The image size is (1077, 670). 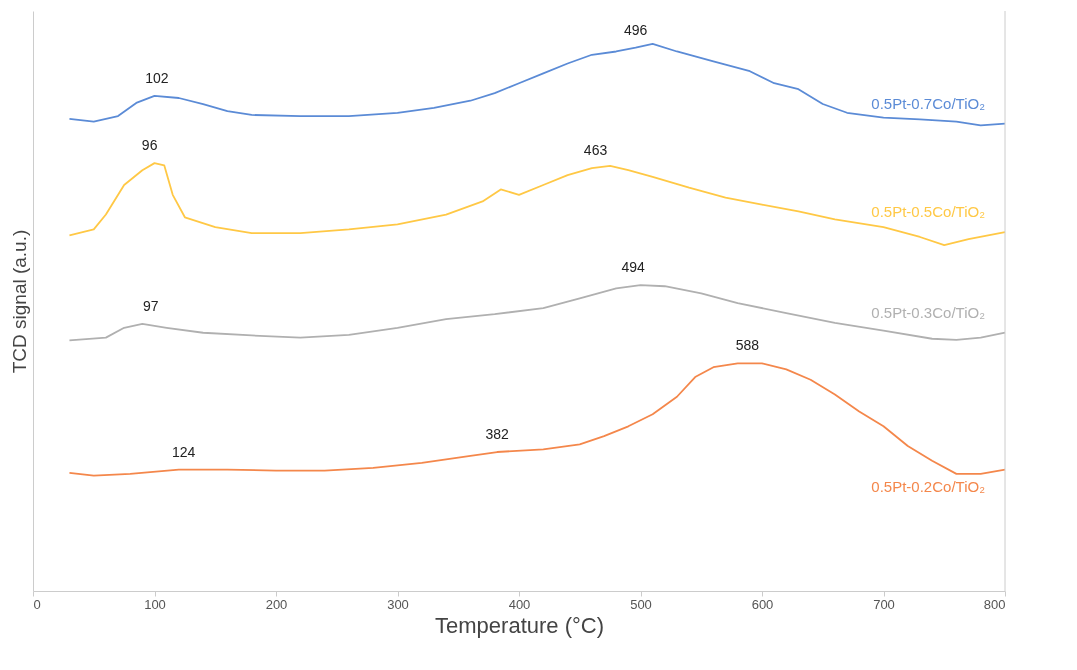 What do you see at coordinates (157, 77) in the screenshot?
I see `annotation: 102` at bounding box center [157, 77].